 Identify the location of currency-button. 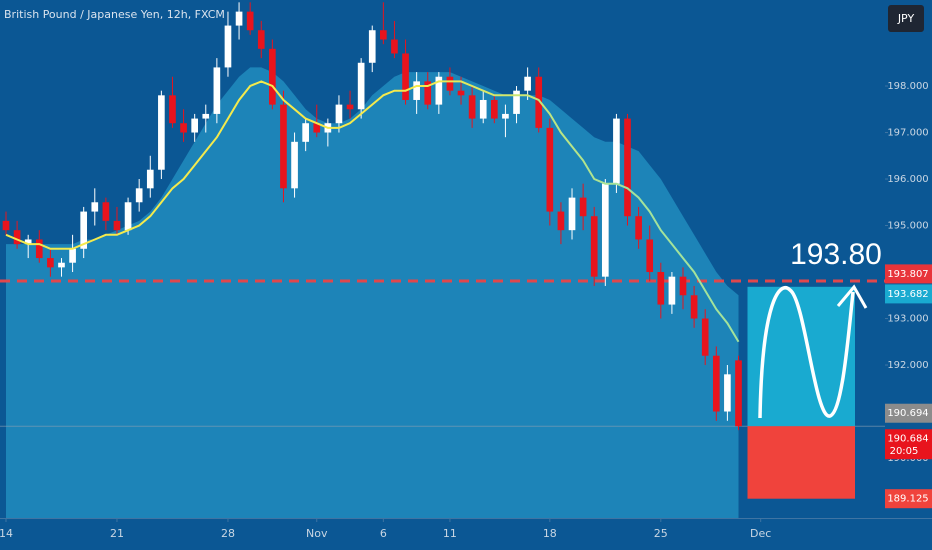
(906, 18).